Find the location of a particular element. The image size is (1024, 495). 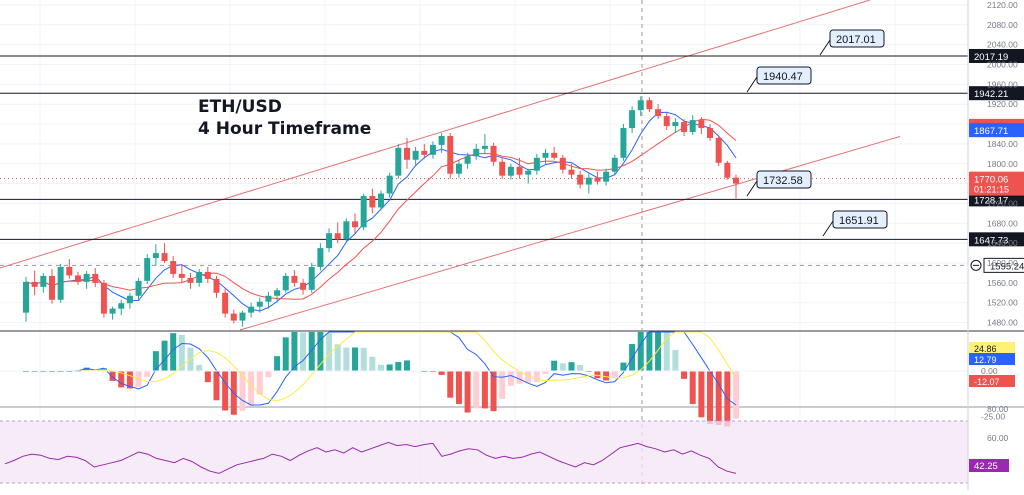

price-tick-label: 2000.00 is located at coordinates (1002, 65).